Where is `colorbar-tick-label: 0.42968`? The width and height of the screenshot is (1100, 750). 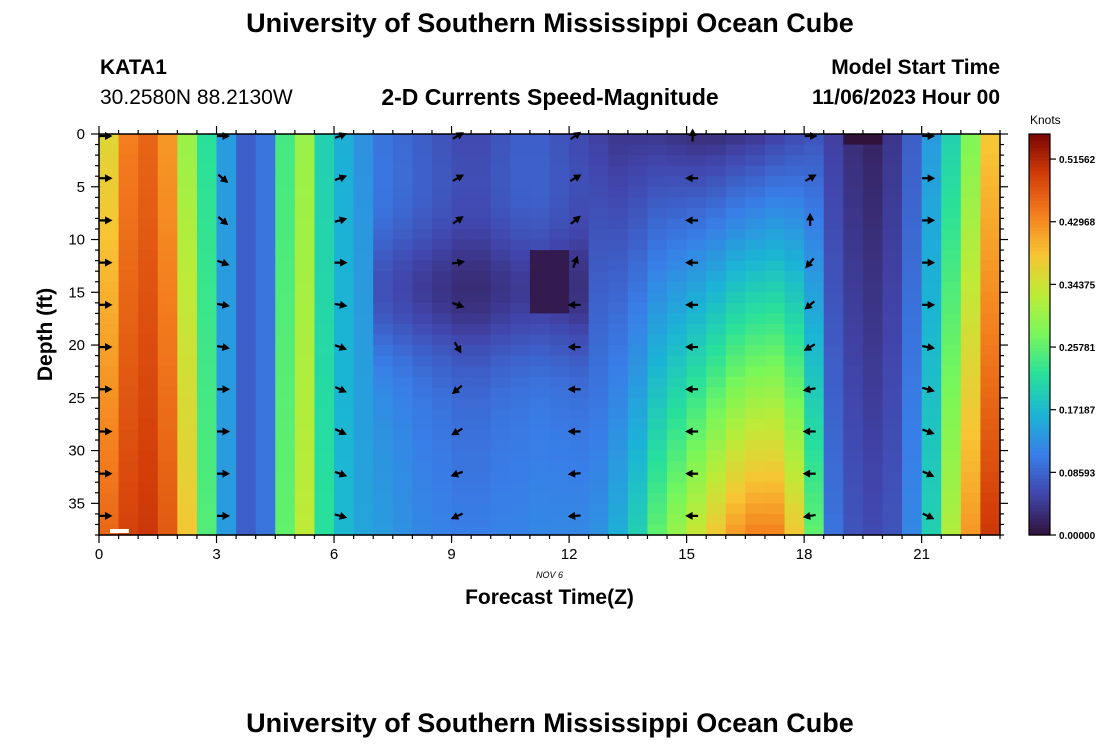 colorbar-tick-label: 0.42968 is located at coordinates (1077, 223).